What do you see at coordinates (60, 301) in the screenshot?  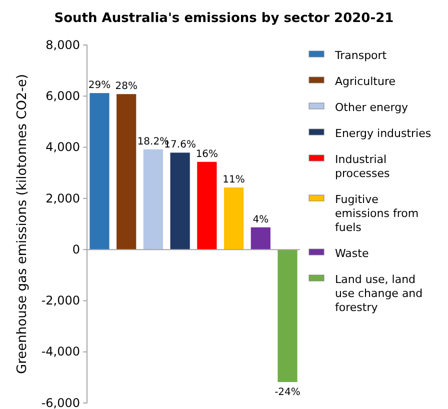 I see `y-tick-label: -2,000` at bounding box center [60, 301].